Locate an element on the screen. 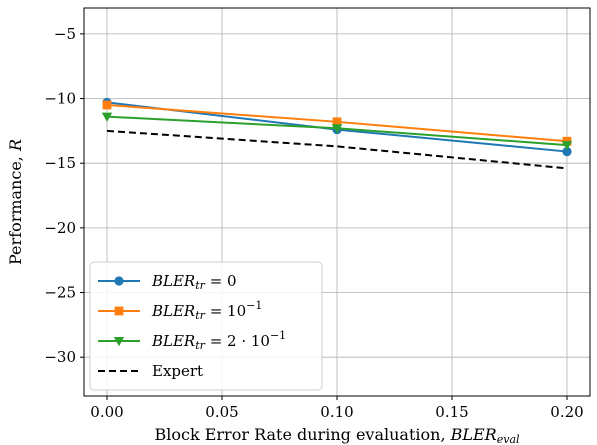  series-layer is located at coordinates (337, 133).